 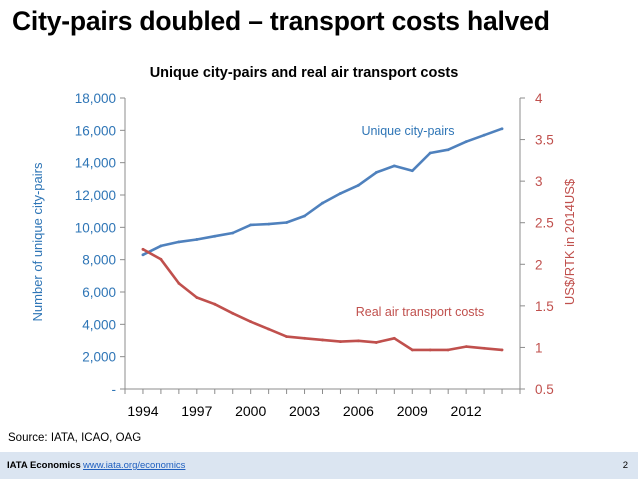 I want to click on y-right-tick-label: 3, so click(x=539, y=181).